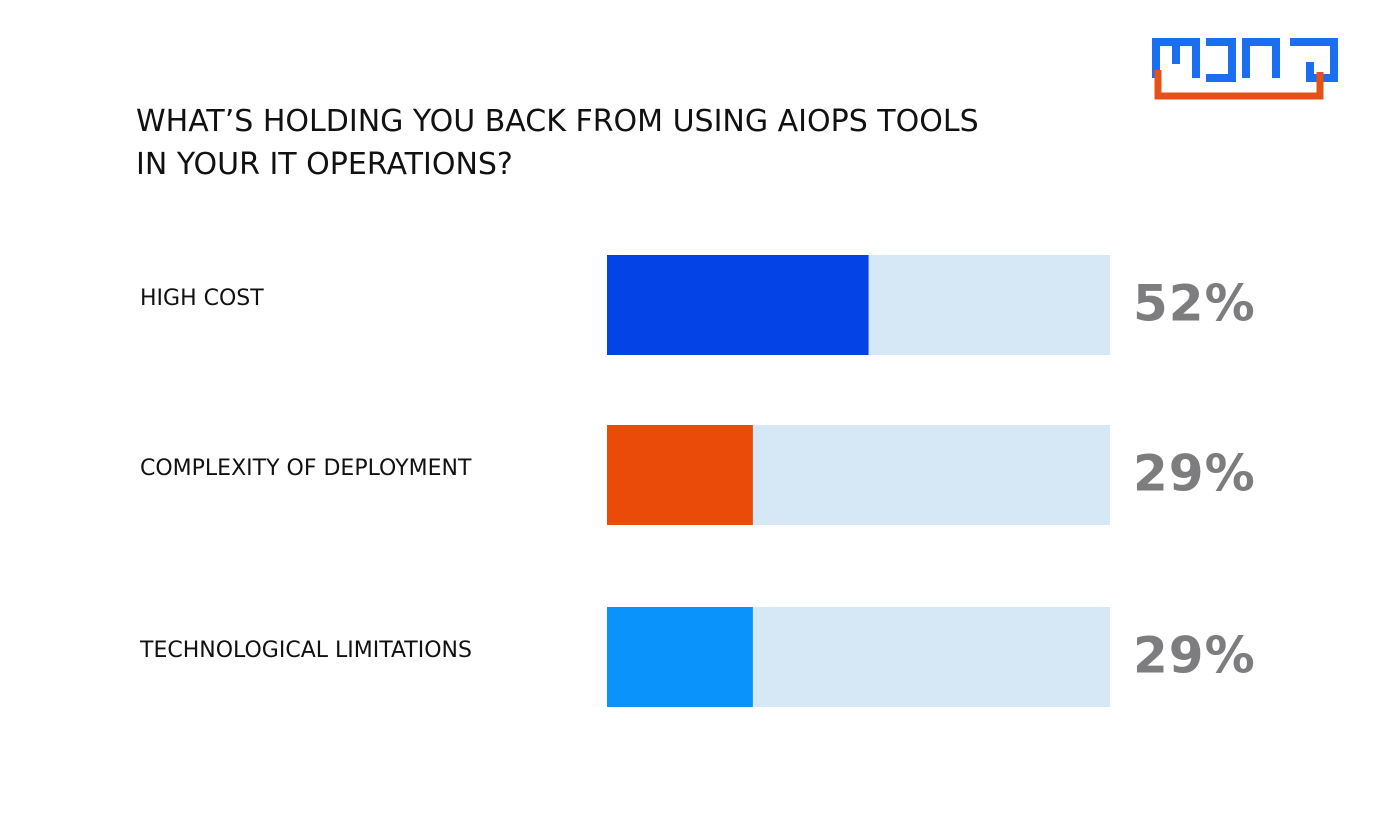  Describe the element at coordinates (306, 468) in the screenshot. I see `category-label: COMPLEXITY OF DEPLOYMENT` at that location.